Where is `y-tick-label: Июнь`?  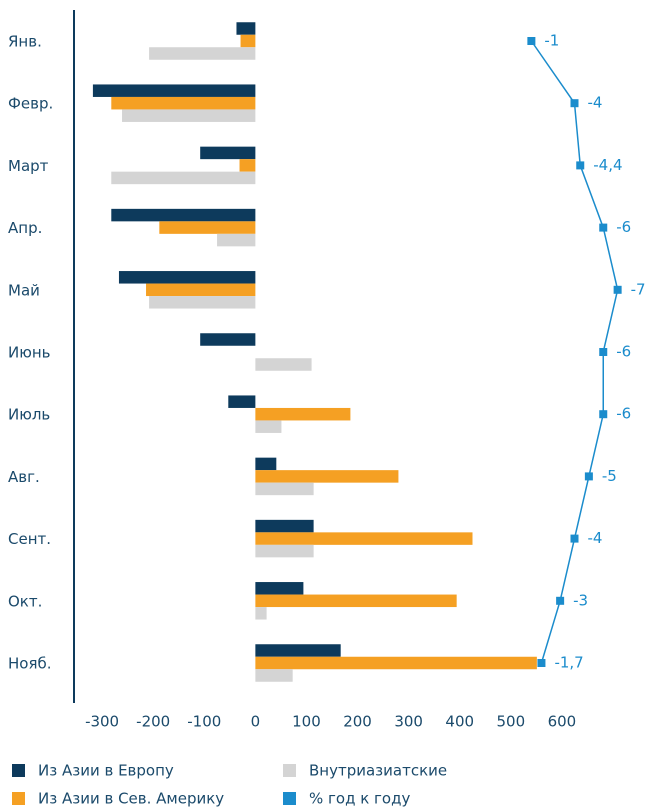 y-tick-label: Июнь is located at coordinates (29, 353).